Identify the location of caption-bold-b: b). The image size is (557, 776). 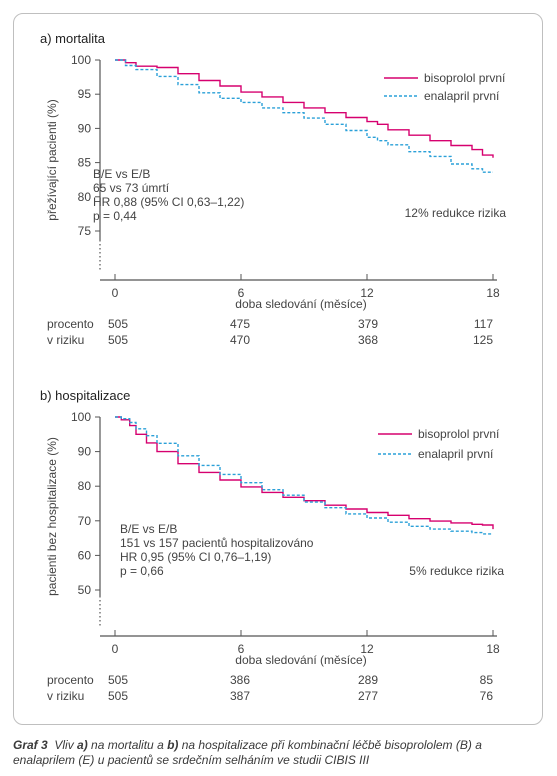
(173, 745).